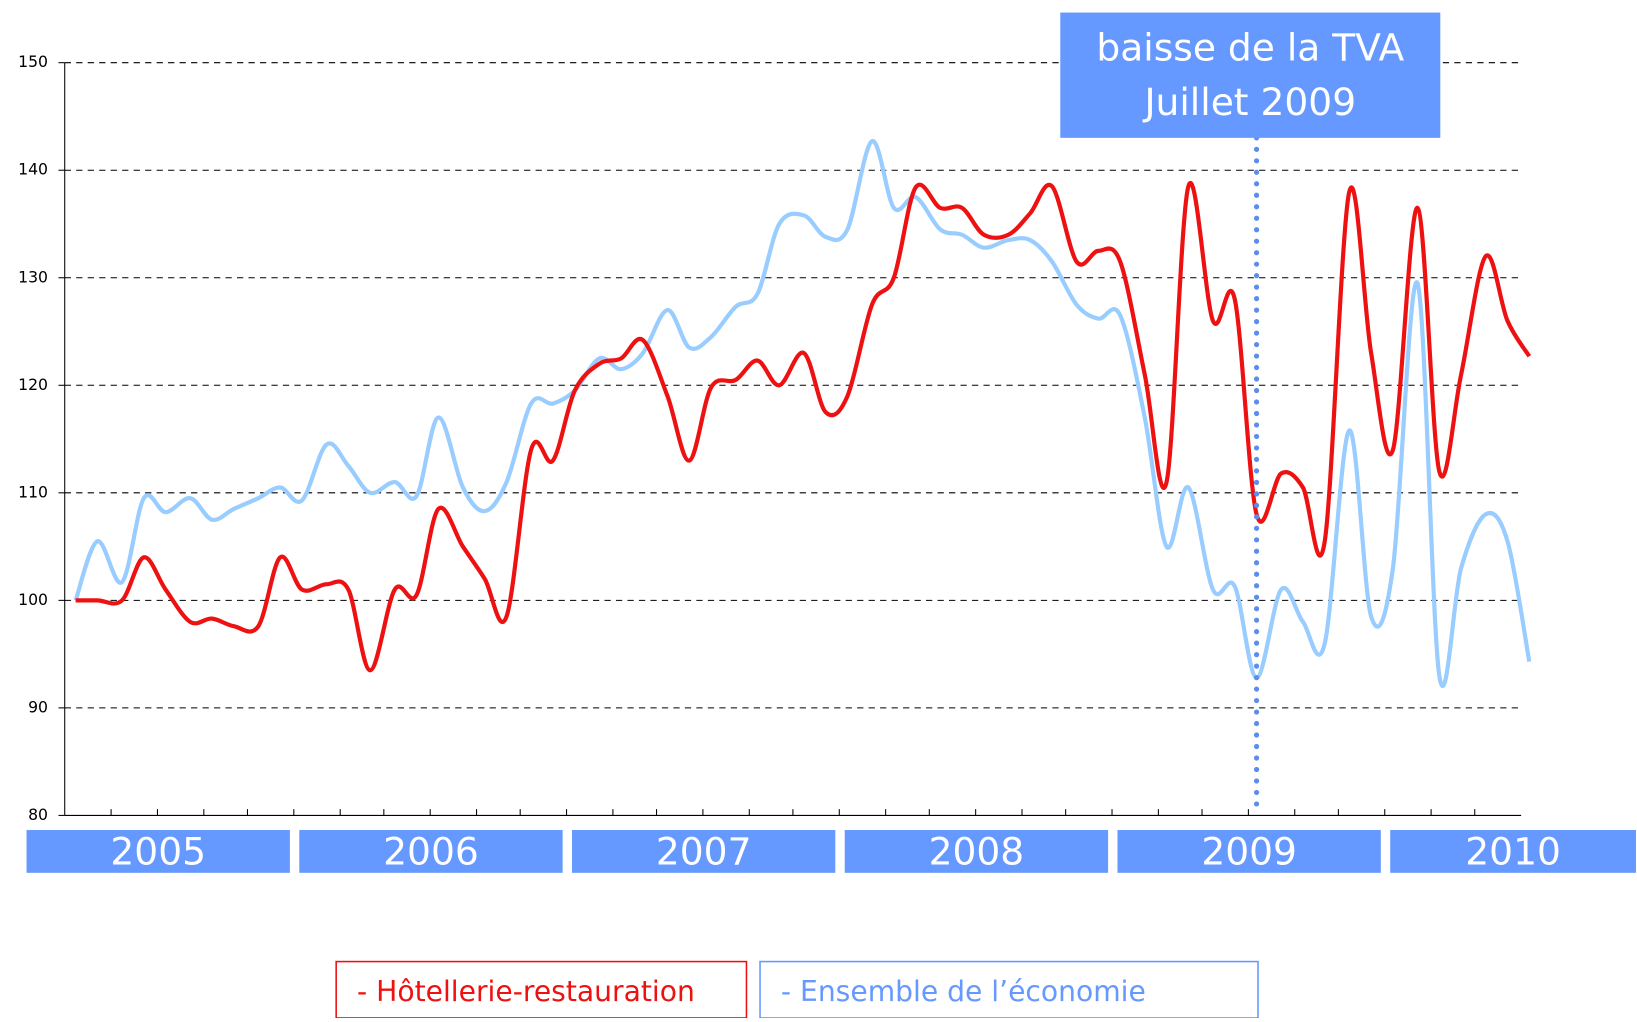 Image resolution: width=1637 pixels, height=1022 pixels. What do you see at coordinates (38, 706) in the screenshot?
I see `y-tick-label: 90` at bounding box center [38, 706].